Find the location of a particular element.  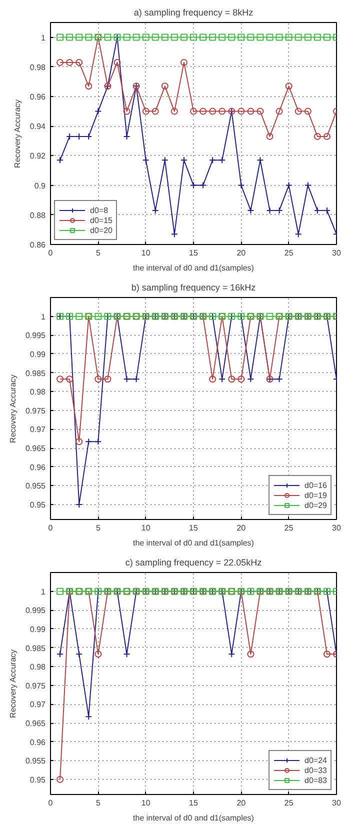

legend-label: d0=15 is located at coordinates (101, 220).